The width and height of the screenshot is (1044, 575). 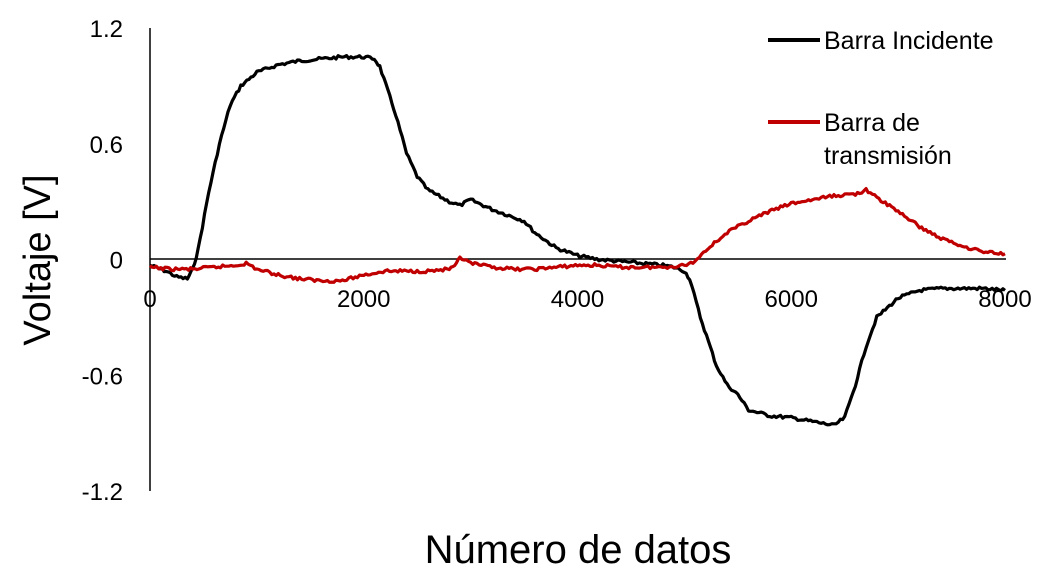 I want to click on legend-label-transmision-line2: transmisión, so click(x=888, y=156).